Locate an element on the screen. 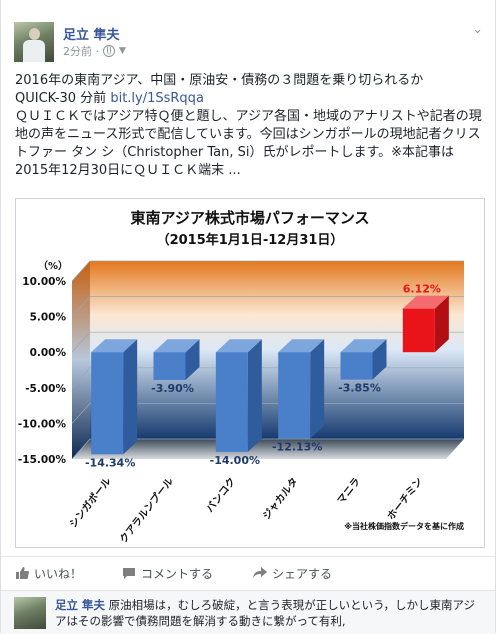  post-meta: 2分前 · ▼ is located at coordinates (94, 51).